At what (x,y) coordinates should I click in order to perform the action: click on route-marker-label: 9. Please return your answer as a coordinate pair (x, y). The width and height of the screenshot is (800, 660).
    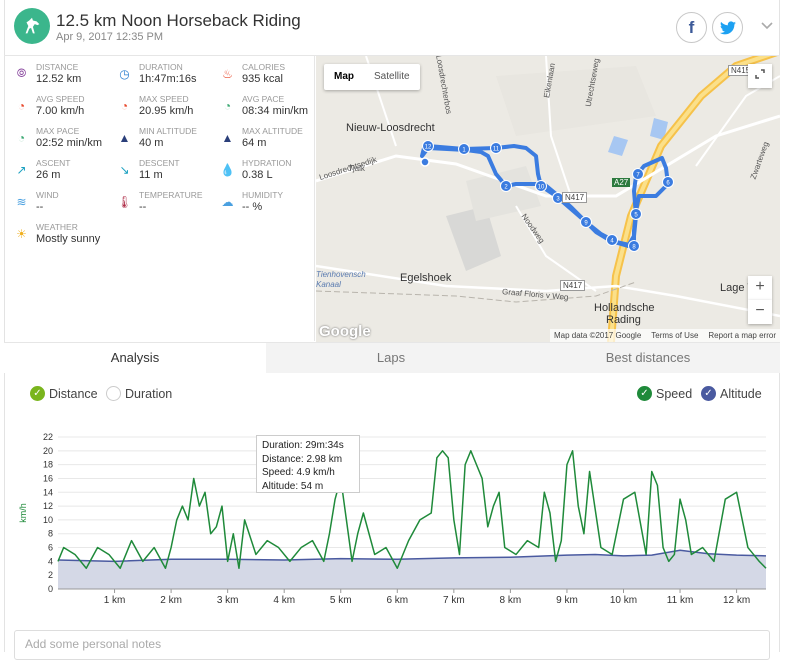
    Looking at the image, I should click on (586, 224).